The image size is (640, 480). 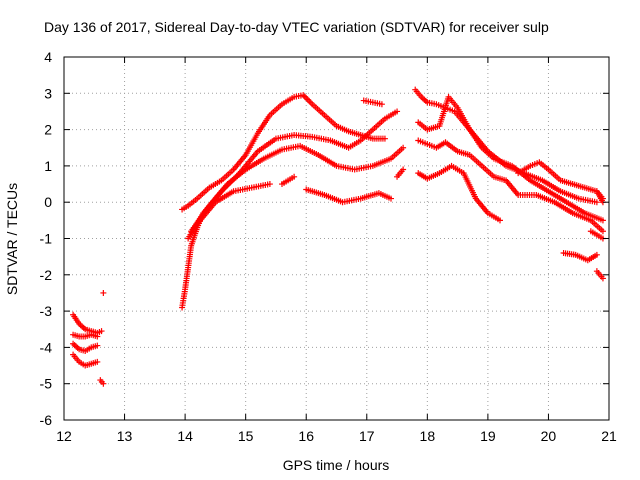 What do you see at coordinates (185, 436) in the screenshot?
I see `x-tick-label: 14` at bounding box center [185, 436].